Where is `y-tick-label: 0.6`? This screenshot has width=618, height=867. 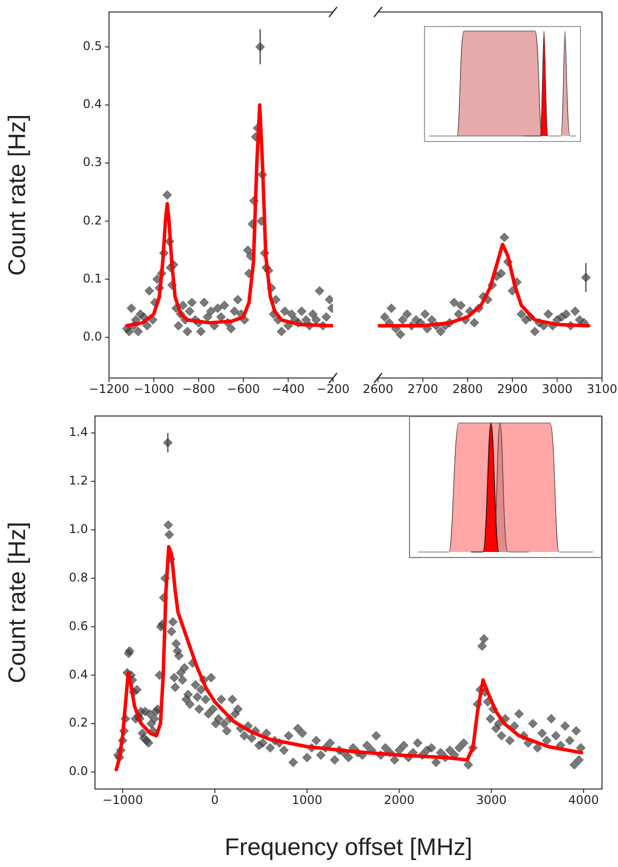 y-tick-label: 0.6 is located at coordinates (78, 625).